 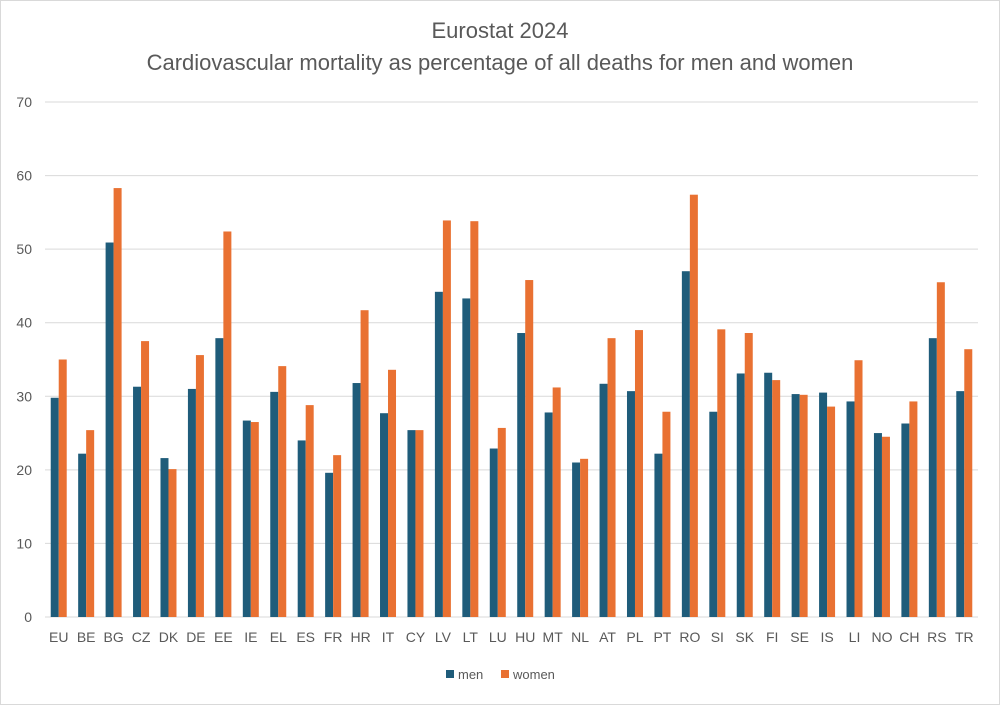 I want to click on bar-women-at, so click(x=611, y=477).